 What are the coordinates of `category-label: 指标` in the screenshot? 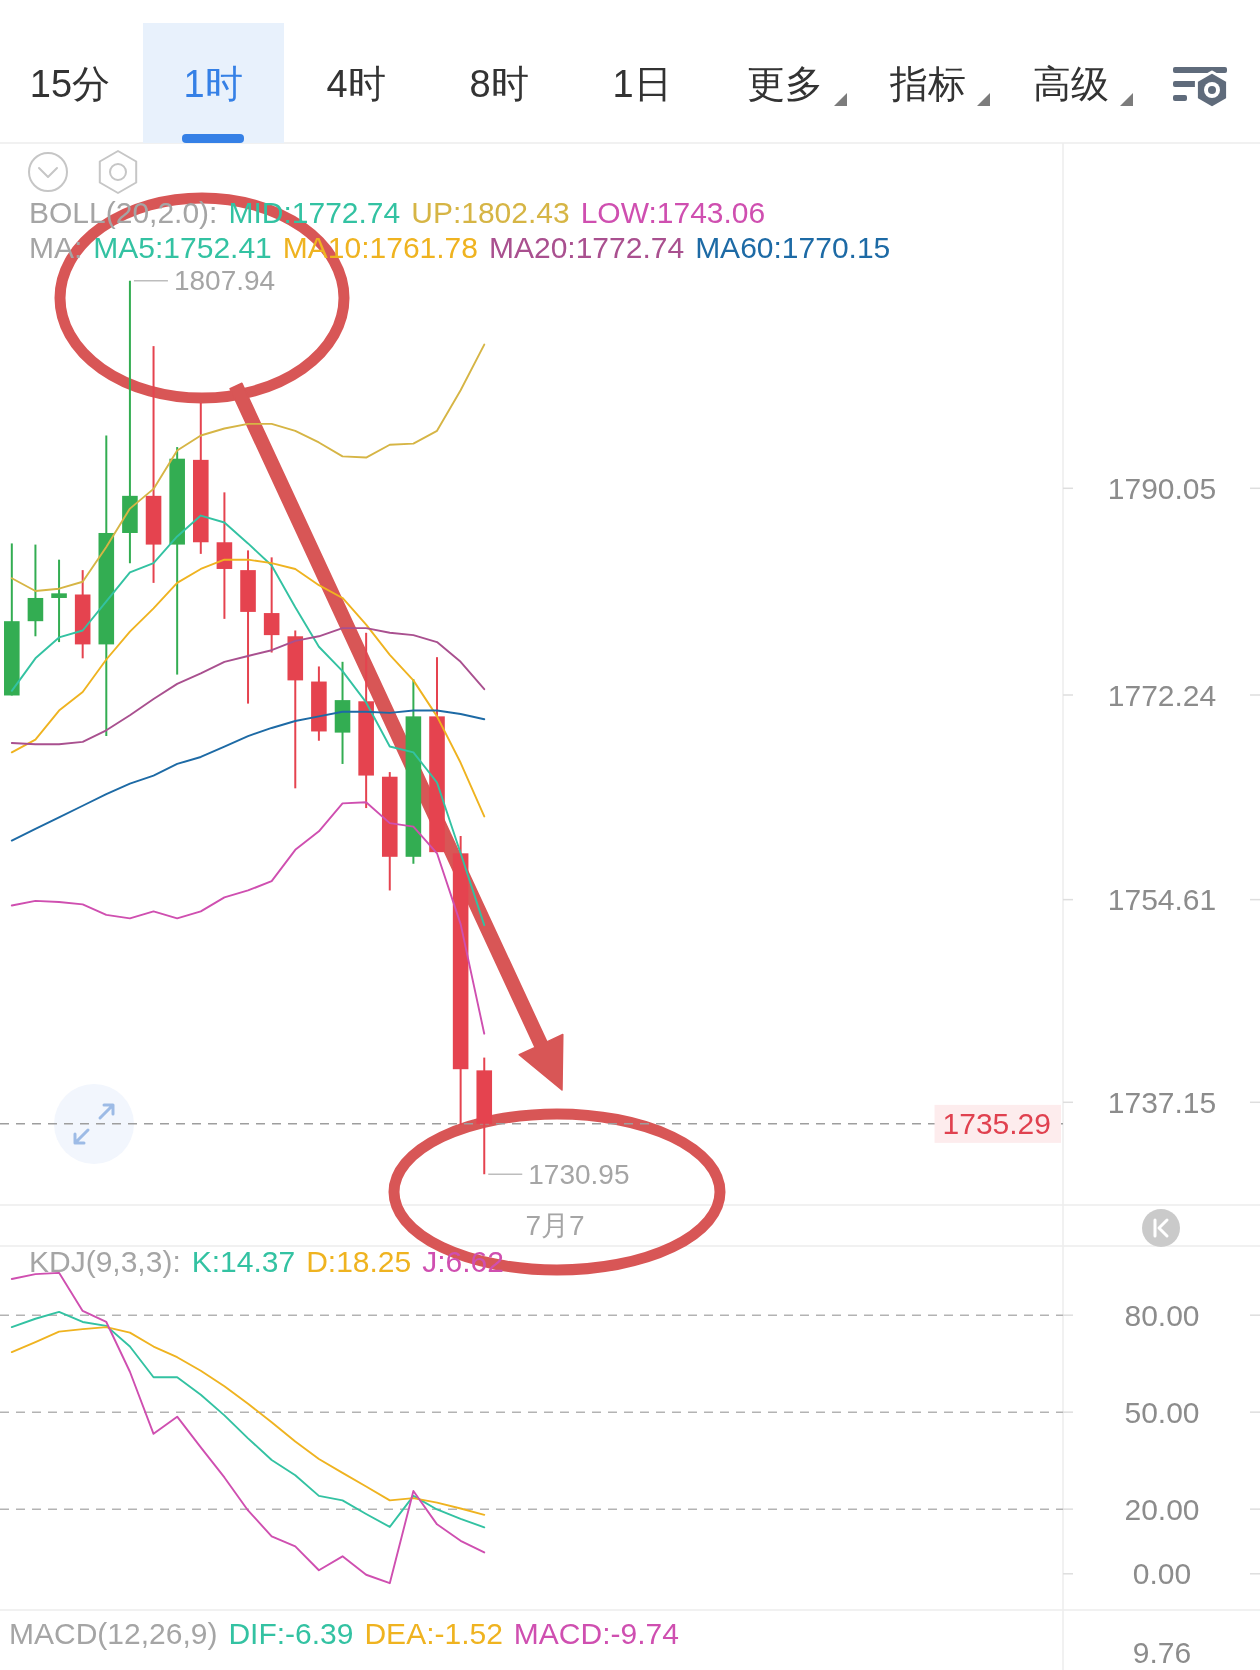 It's located at (927, 84).